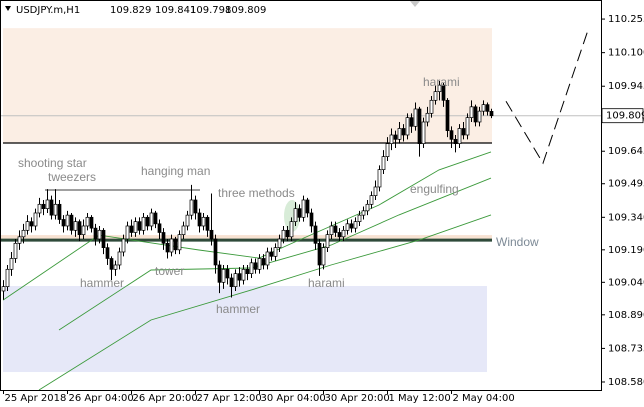  Describe the element at coordinates (229, 398) in the screenshot. I see `x-tick-label: 27 Apr 12:00` at that location.